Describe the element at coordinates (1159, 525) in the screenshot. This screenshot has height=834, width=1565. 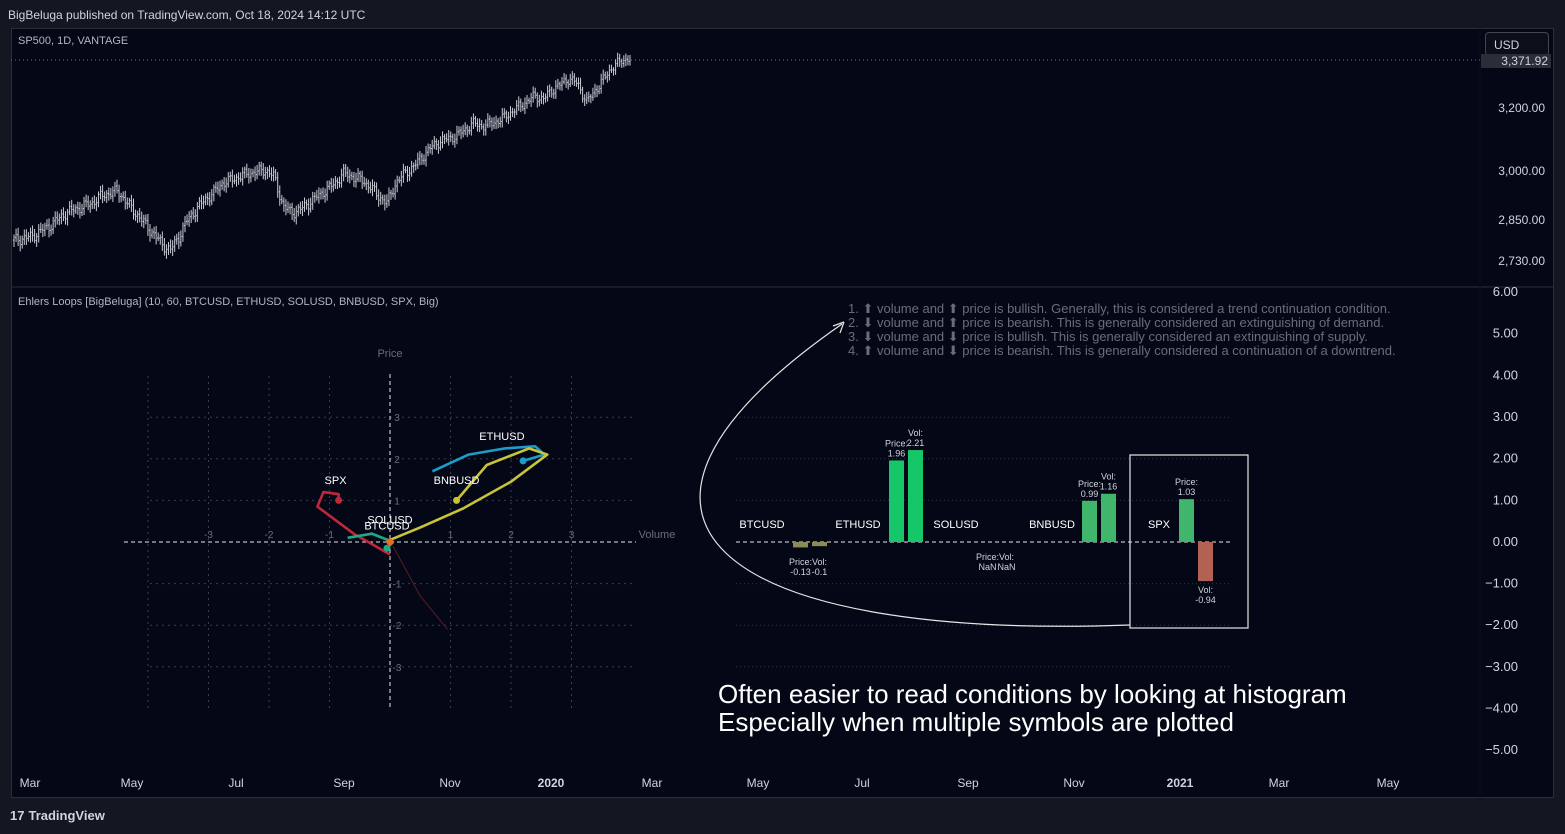
I see `hist-category-label: SPX` at that location.